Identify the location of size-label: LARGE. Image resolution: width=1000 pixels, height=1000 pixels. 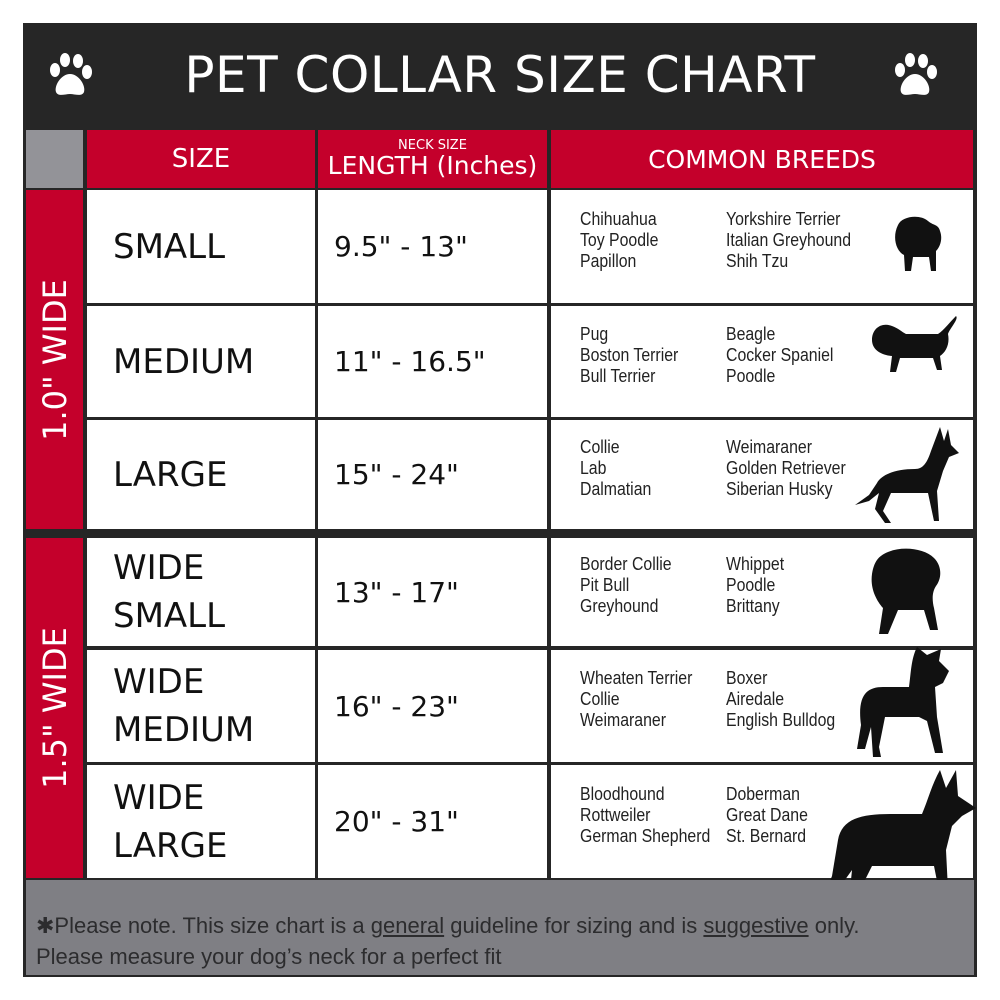
(170, 475).